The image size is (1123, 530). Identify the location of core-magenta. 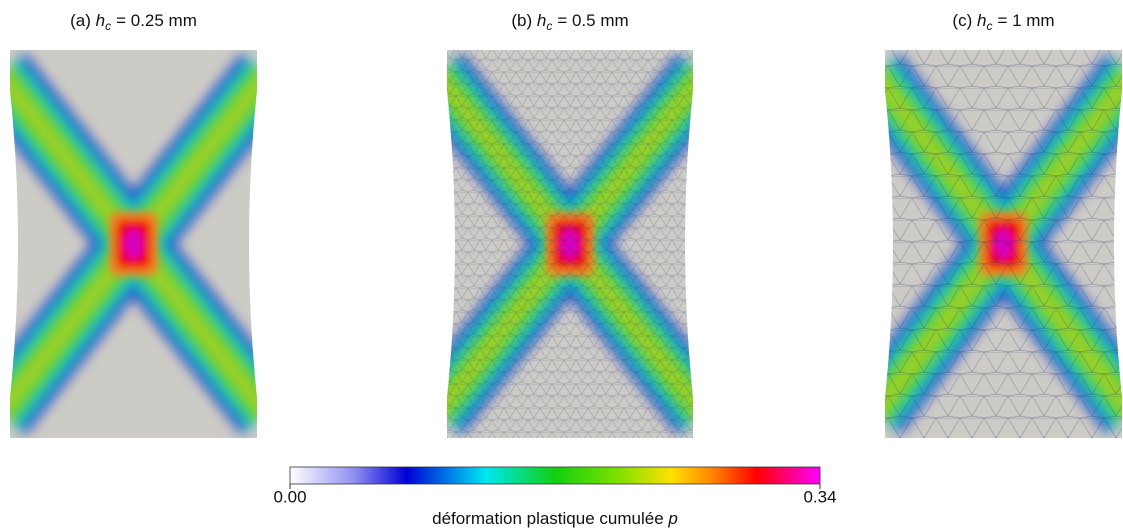
(133, 244).